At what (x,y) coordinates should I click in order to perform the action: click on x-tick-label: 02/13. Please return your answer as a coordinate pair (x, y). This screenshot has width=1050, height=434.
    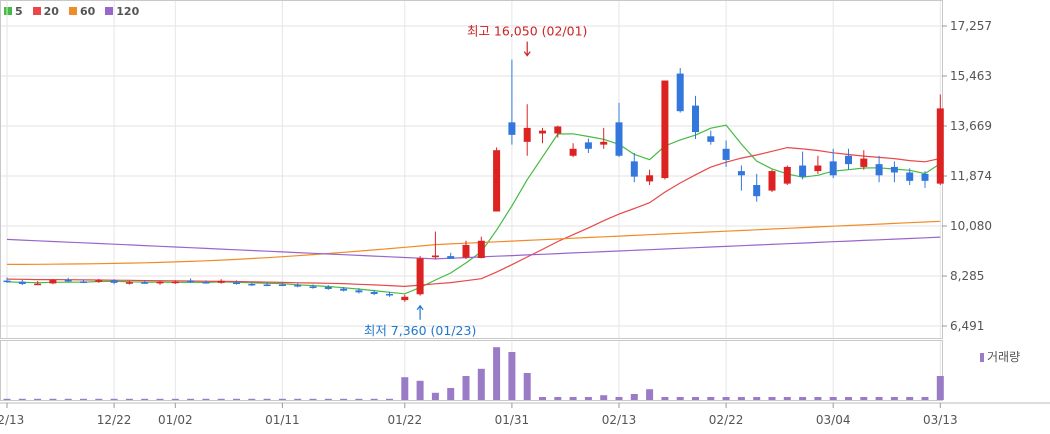
    Looking at the image, I should click on (619, 420).